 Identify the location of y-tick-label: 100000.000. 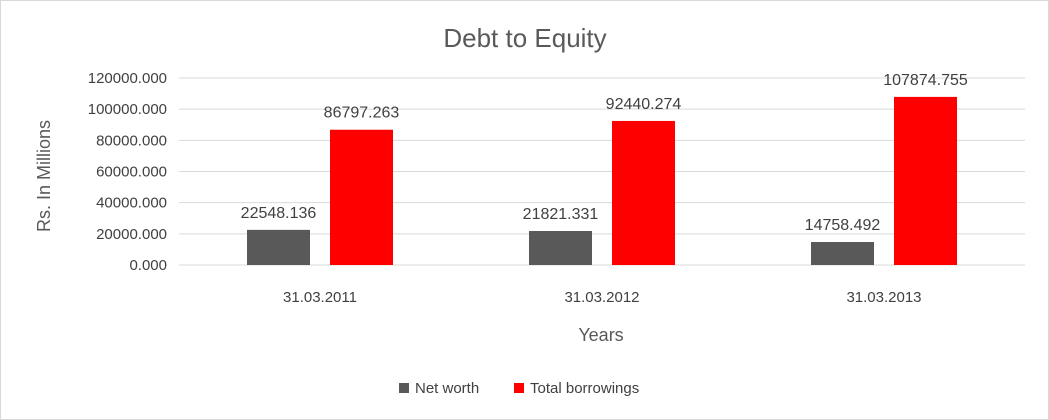
(127, 109).